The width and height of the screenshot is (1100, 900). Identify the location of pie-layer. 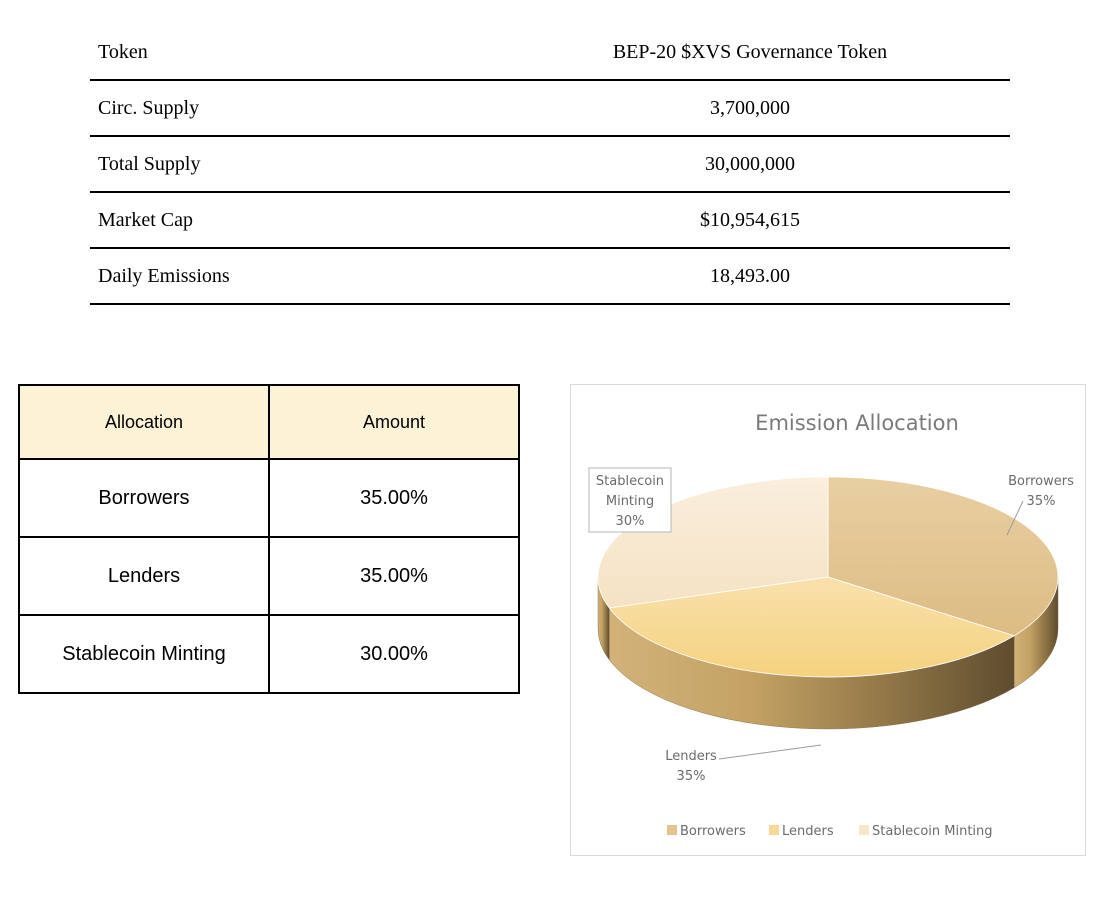
(828, 603).